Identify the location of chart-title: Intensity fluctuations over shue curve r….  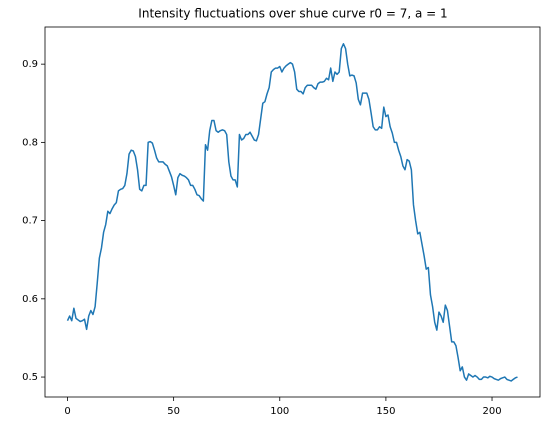
(292, 14).